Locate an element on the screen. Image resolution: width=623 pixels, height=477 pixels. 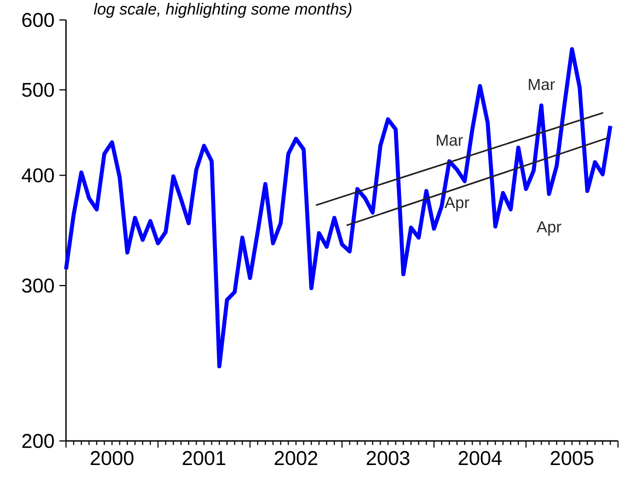
x-tick-label: 2002 is located at coordinates (296, 458).